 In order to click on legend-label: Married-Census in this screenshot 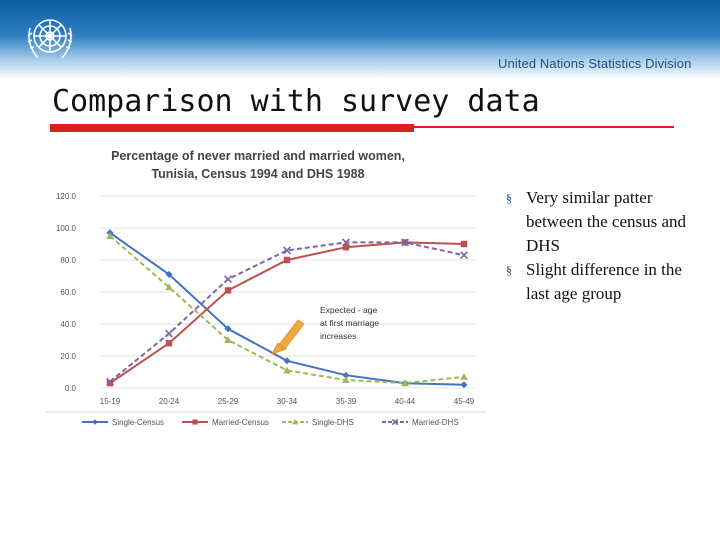, I will do `click(240, 422)`.